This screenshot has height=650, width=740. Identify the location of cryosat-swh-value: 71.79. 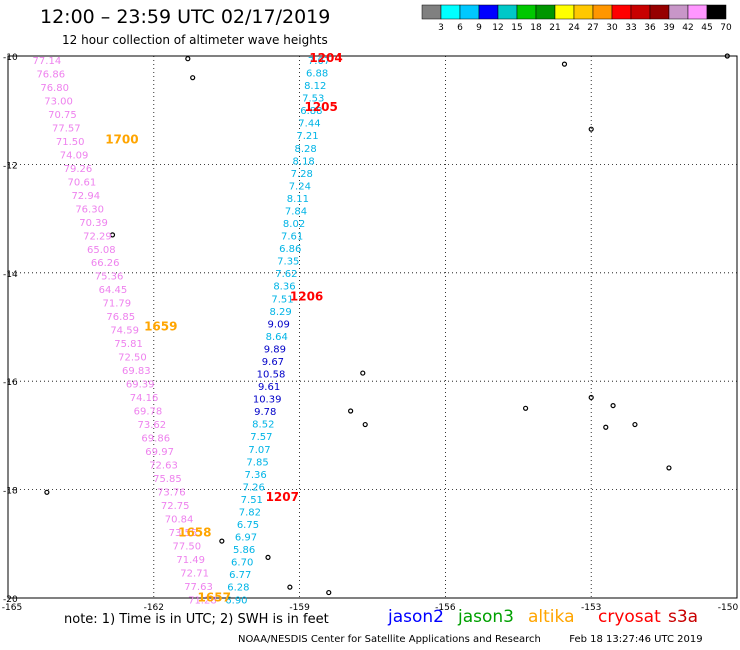
(117, 304).